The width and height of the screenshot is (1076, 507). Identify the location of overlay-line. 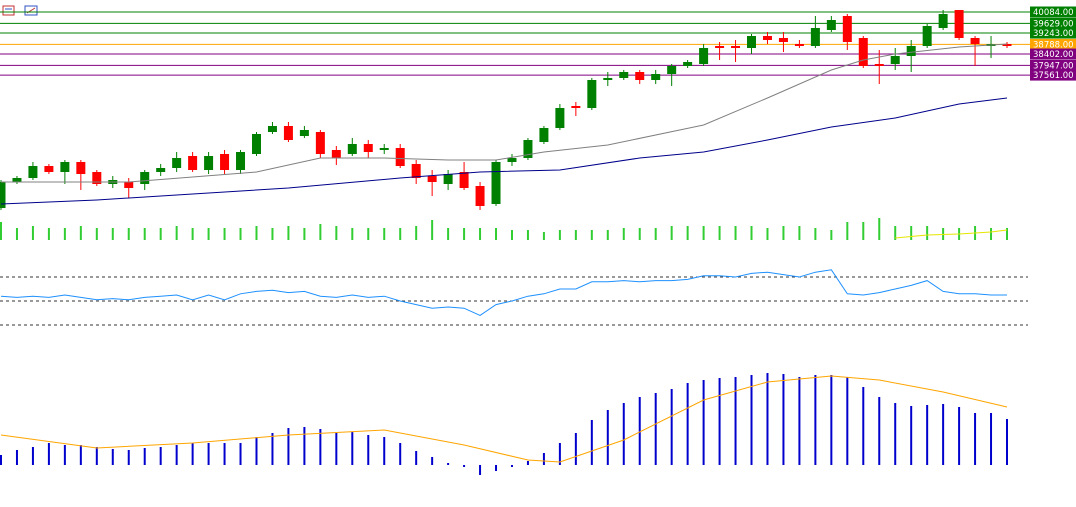
(951, 234).